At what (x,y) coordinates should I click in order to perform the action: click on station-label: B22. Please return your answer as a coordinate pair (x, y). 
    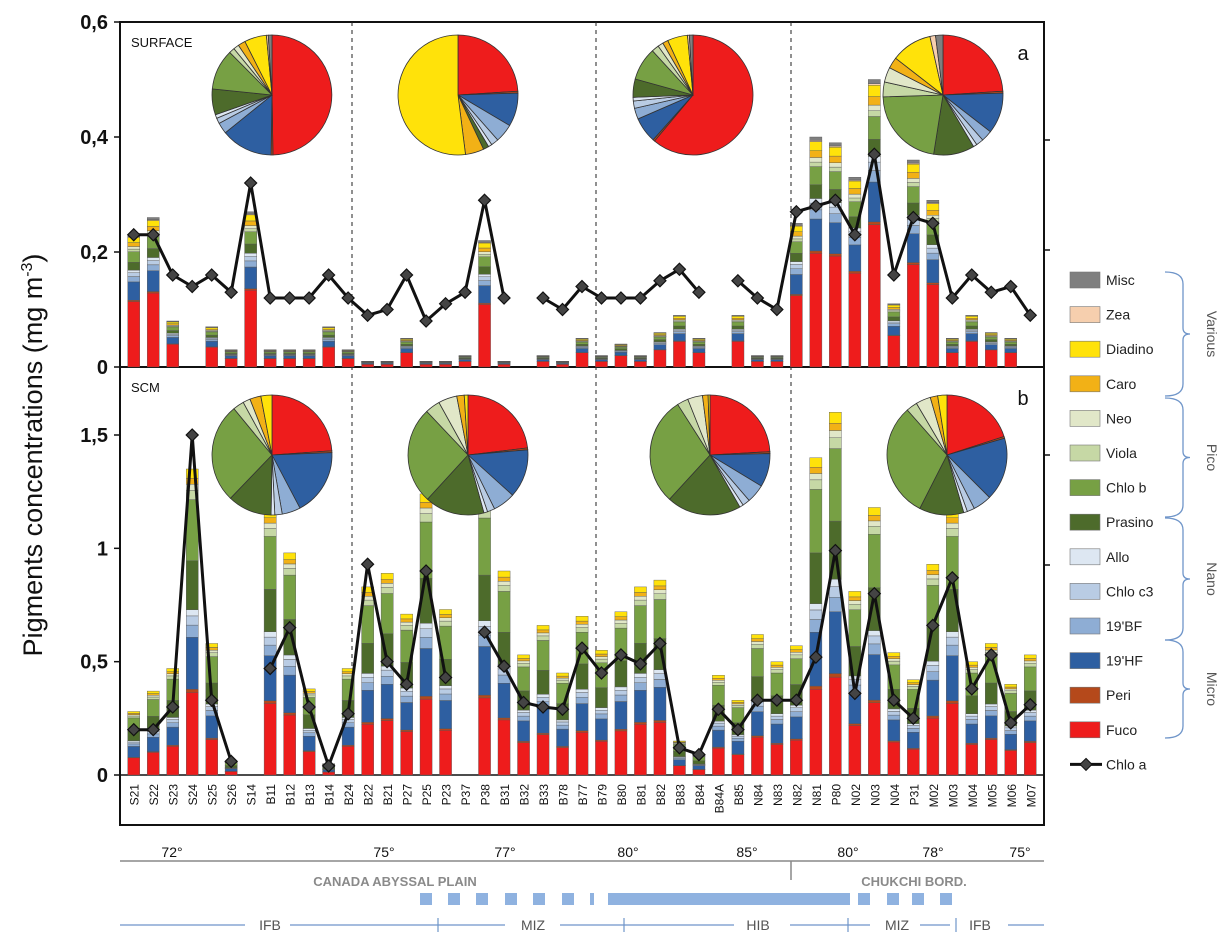
    Looking at the image, I should click on (369, 795).